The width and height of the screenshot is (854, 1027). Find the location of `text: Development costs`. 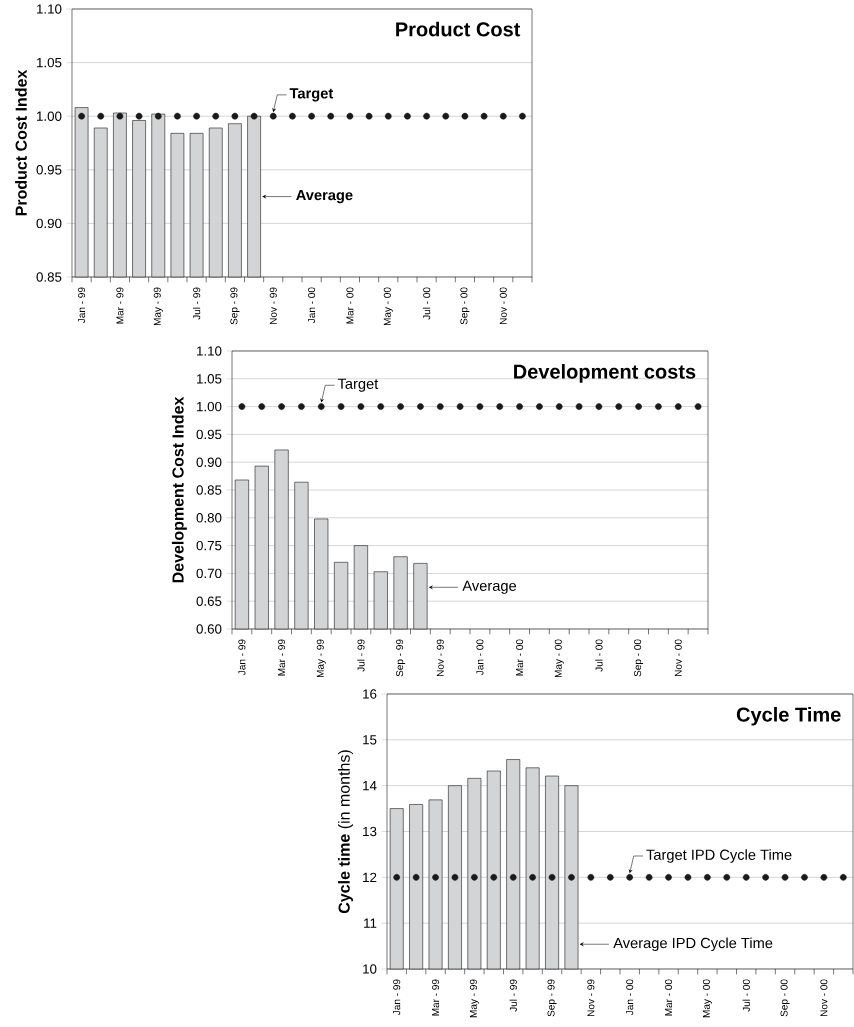

text: Development costs is located at coordinates (605, 373).